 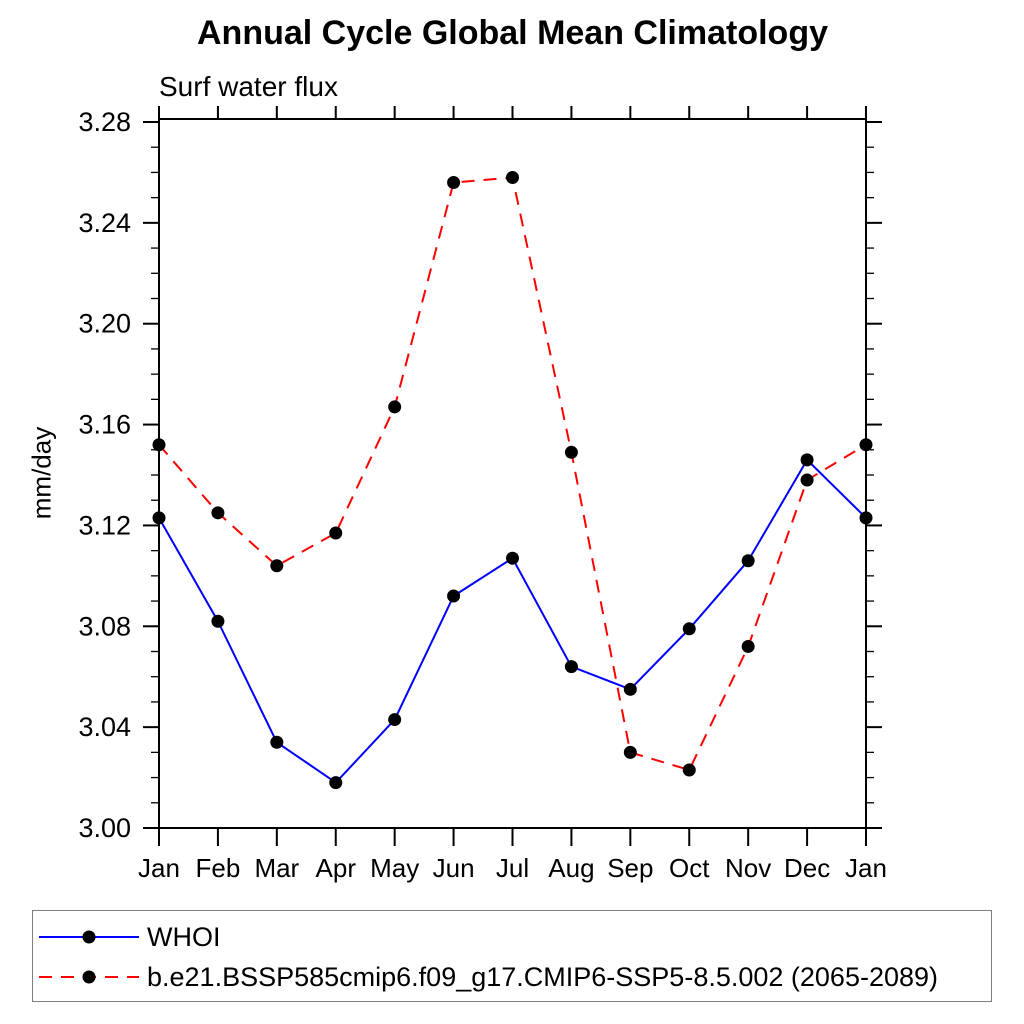 I want to click on ssp585-line-sample-icon, so click(x=89, y=977).